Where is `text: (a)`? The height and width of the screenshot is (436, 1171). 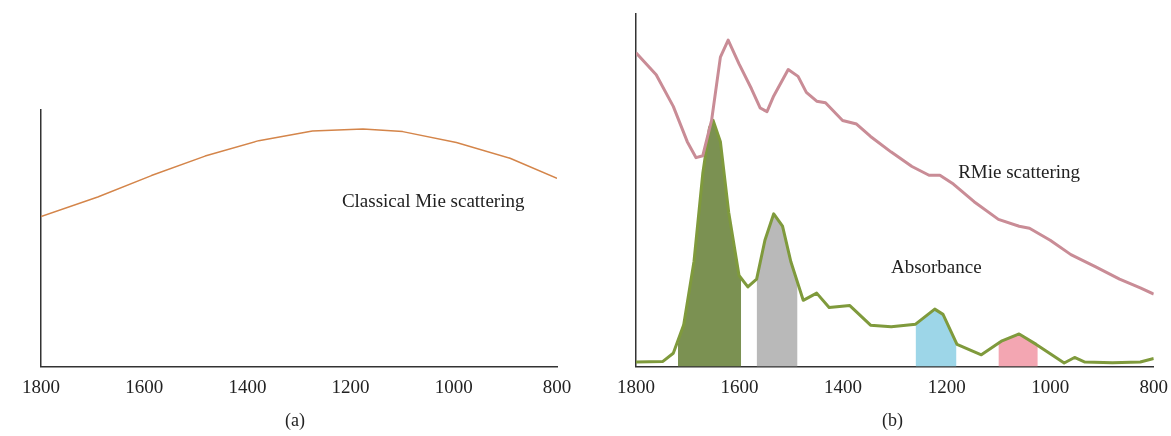 text: (a) is located at coordinates (295, 420).